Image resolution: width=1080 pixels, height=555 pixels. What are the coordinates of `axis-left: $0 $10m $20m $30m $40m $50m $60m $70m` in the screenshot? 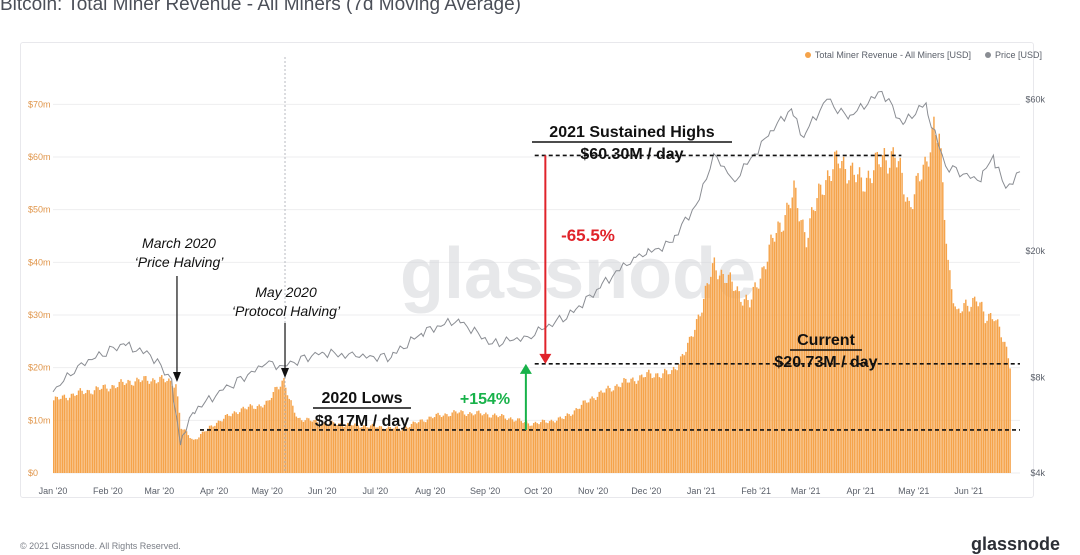 It's located at (39, 288).